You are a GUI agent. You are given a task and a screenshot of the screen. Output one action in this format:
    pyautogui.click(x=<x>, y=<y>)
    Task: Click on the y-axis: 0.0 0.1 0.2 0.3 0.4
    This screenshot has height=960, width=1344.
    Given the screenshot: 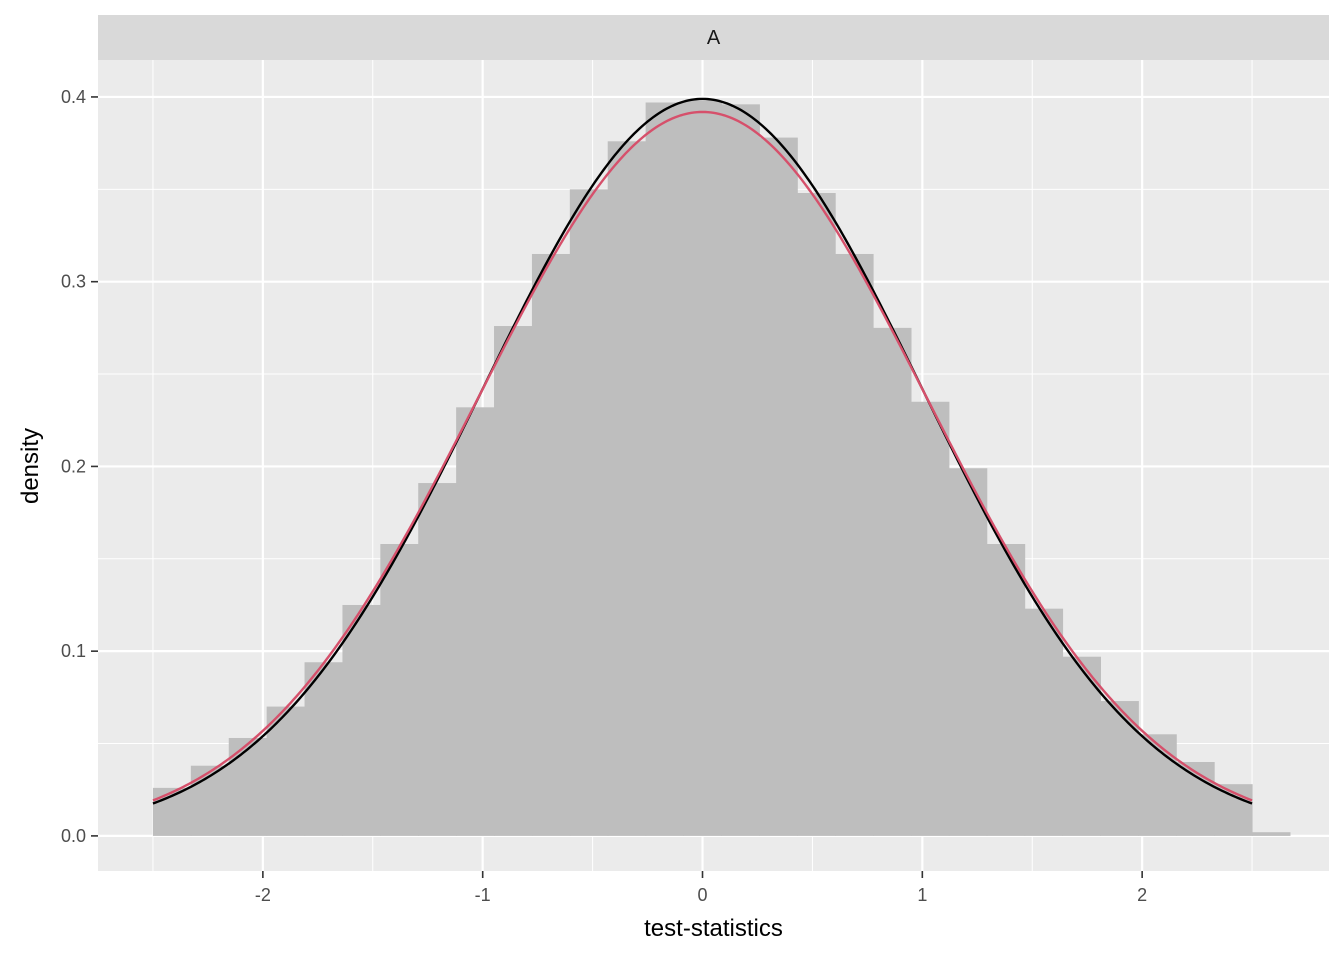 What is the action you would take?
    pyautogui.click(x=79, y=466)
    